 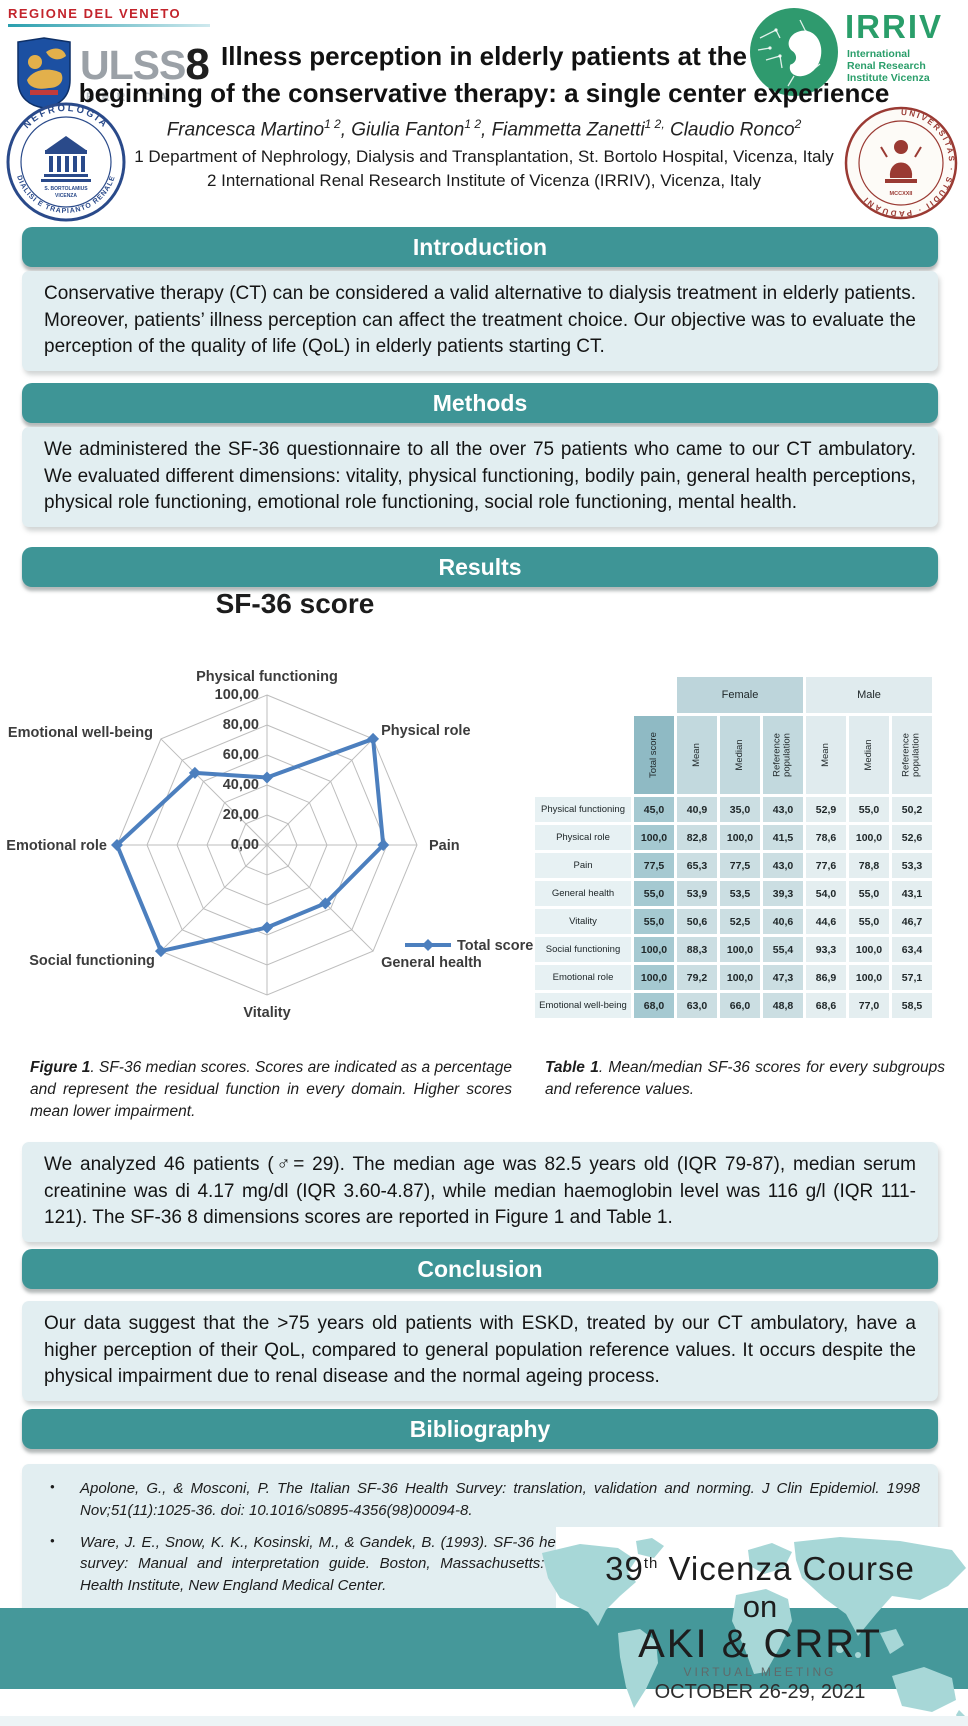 I want to click on radar-tick-label: 80,00, so click(x=241, y=725).